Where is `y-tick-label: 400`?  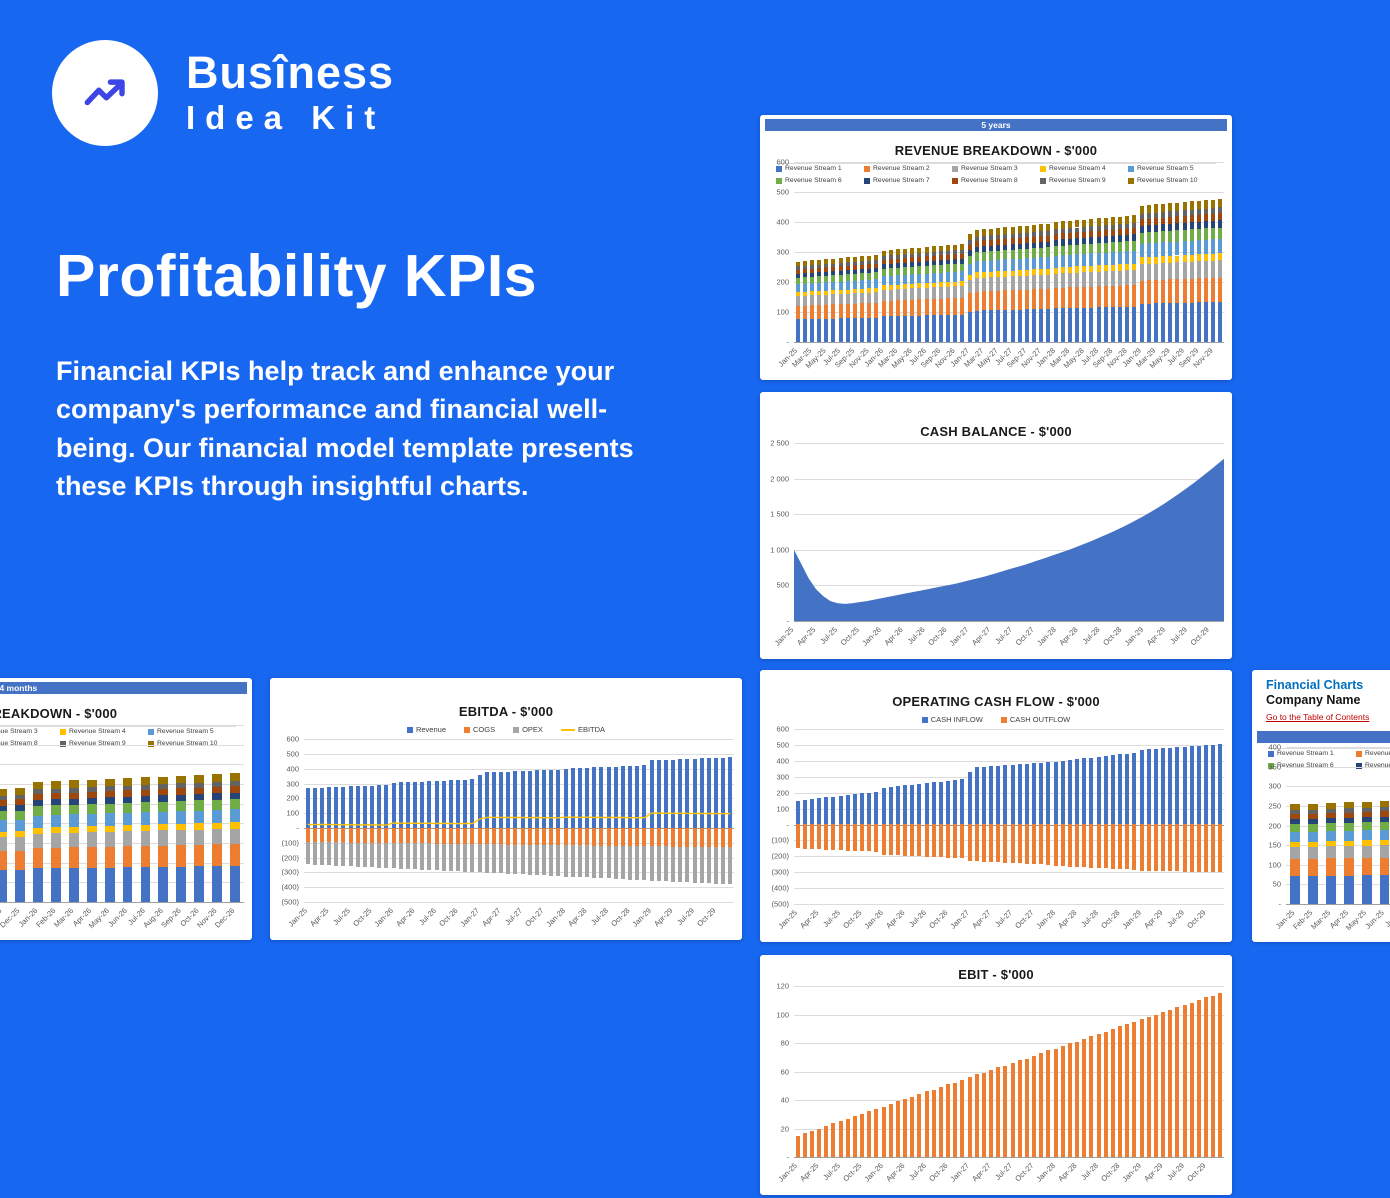 y-tick-label: 400 is located at coordinates (782, 761).